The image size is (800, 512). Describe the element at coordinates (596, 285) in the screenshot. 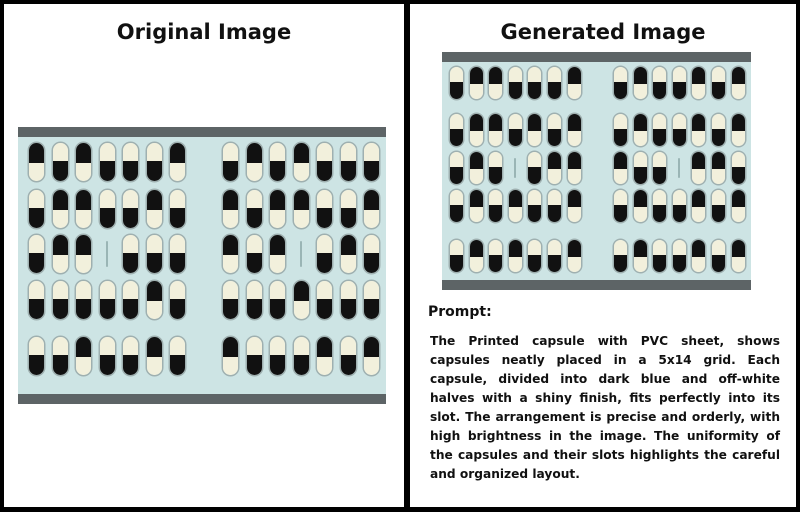

I see `blister-rail-bottom` at that location.